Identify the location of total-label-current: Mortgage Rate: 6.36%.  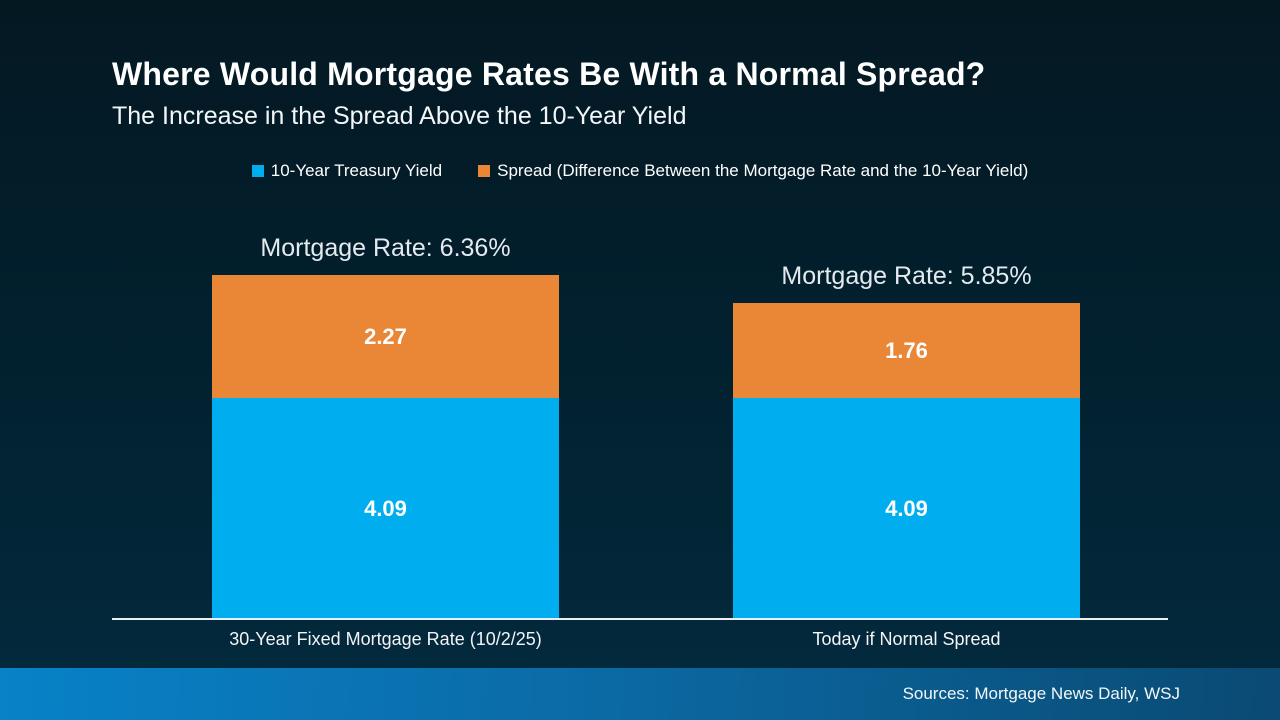
(385, 248).